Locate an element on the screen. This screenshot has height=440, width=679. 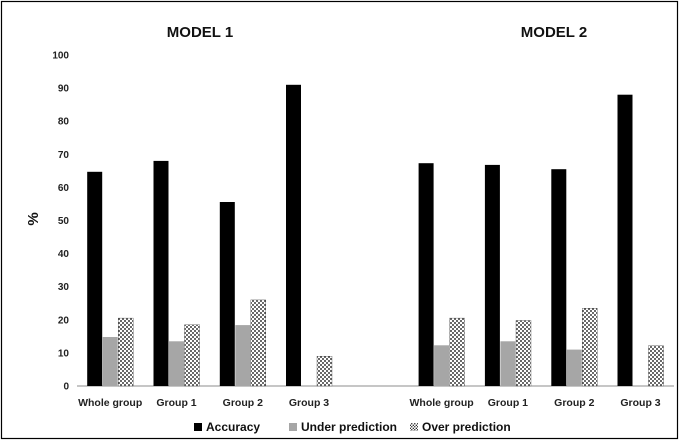
legend-item: Under prediction is located at coordinates (343, 427).